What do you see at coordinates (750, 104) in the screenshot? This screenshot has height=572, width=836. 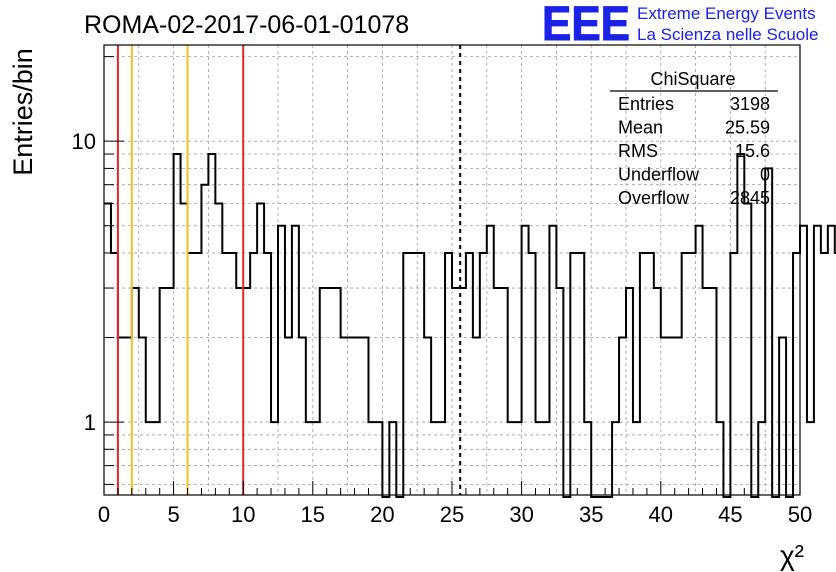 I see `stats-value: 3198` at bounding box center [750, 104].